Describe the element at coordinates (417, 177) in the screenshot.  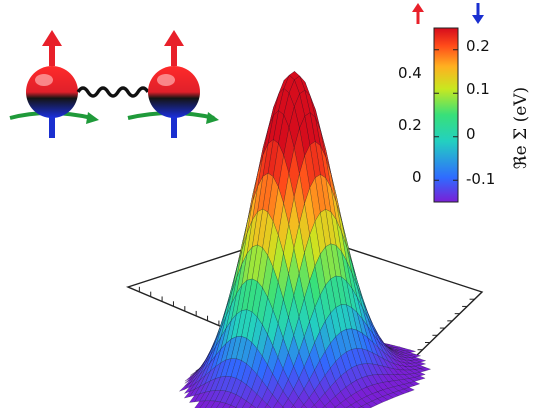
I see `z-tick-label-0: 0` at that location.